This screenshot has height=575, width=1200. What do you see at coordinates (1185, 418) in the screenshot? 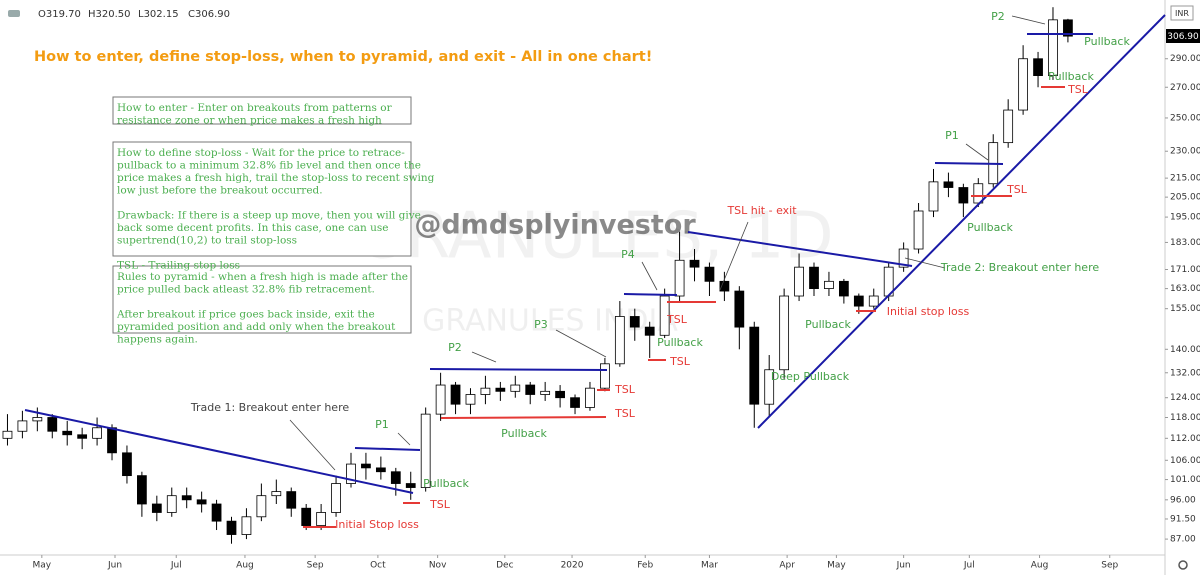
I see `y-tick-label: 118.00` at bounding box center [1185, 418].